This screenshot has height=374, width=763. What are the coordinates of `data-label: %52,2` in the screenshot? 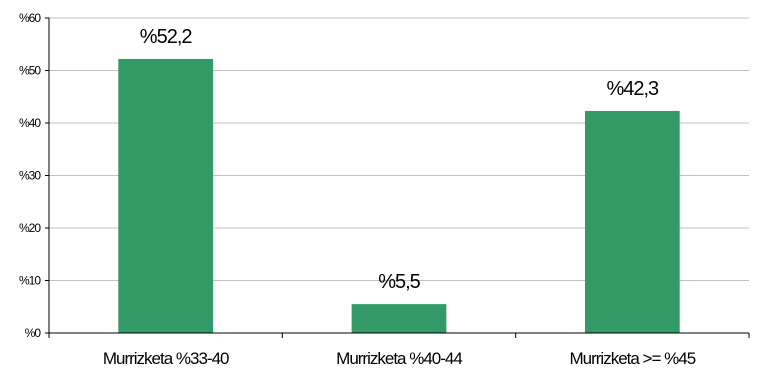 It's located at (166, 37).